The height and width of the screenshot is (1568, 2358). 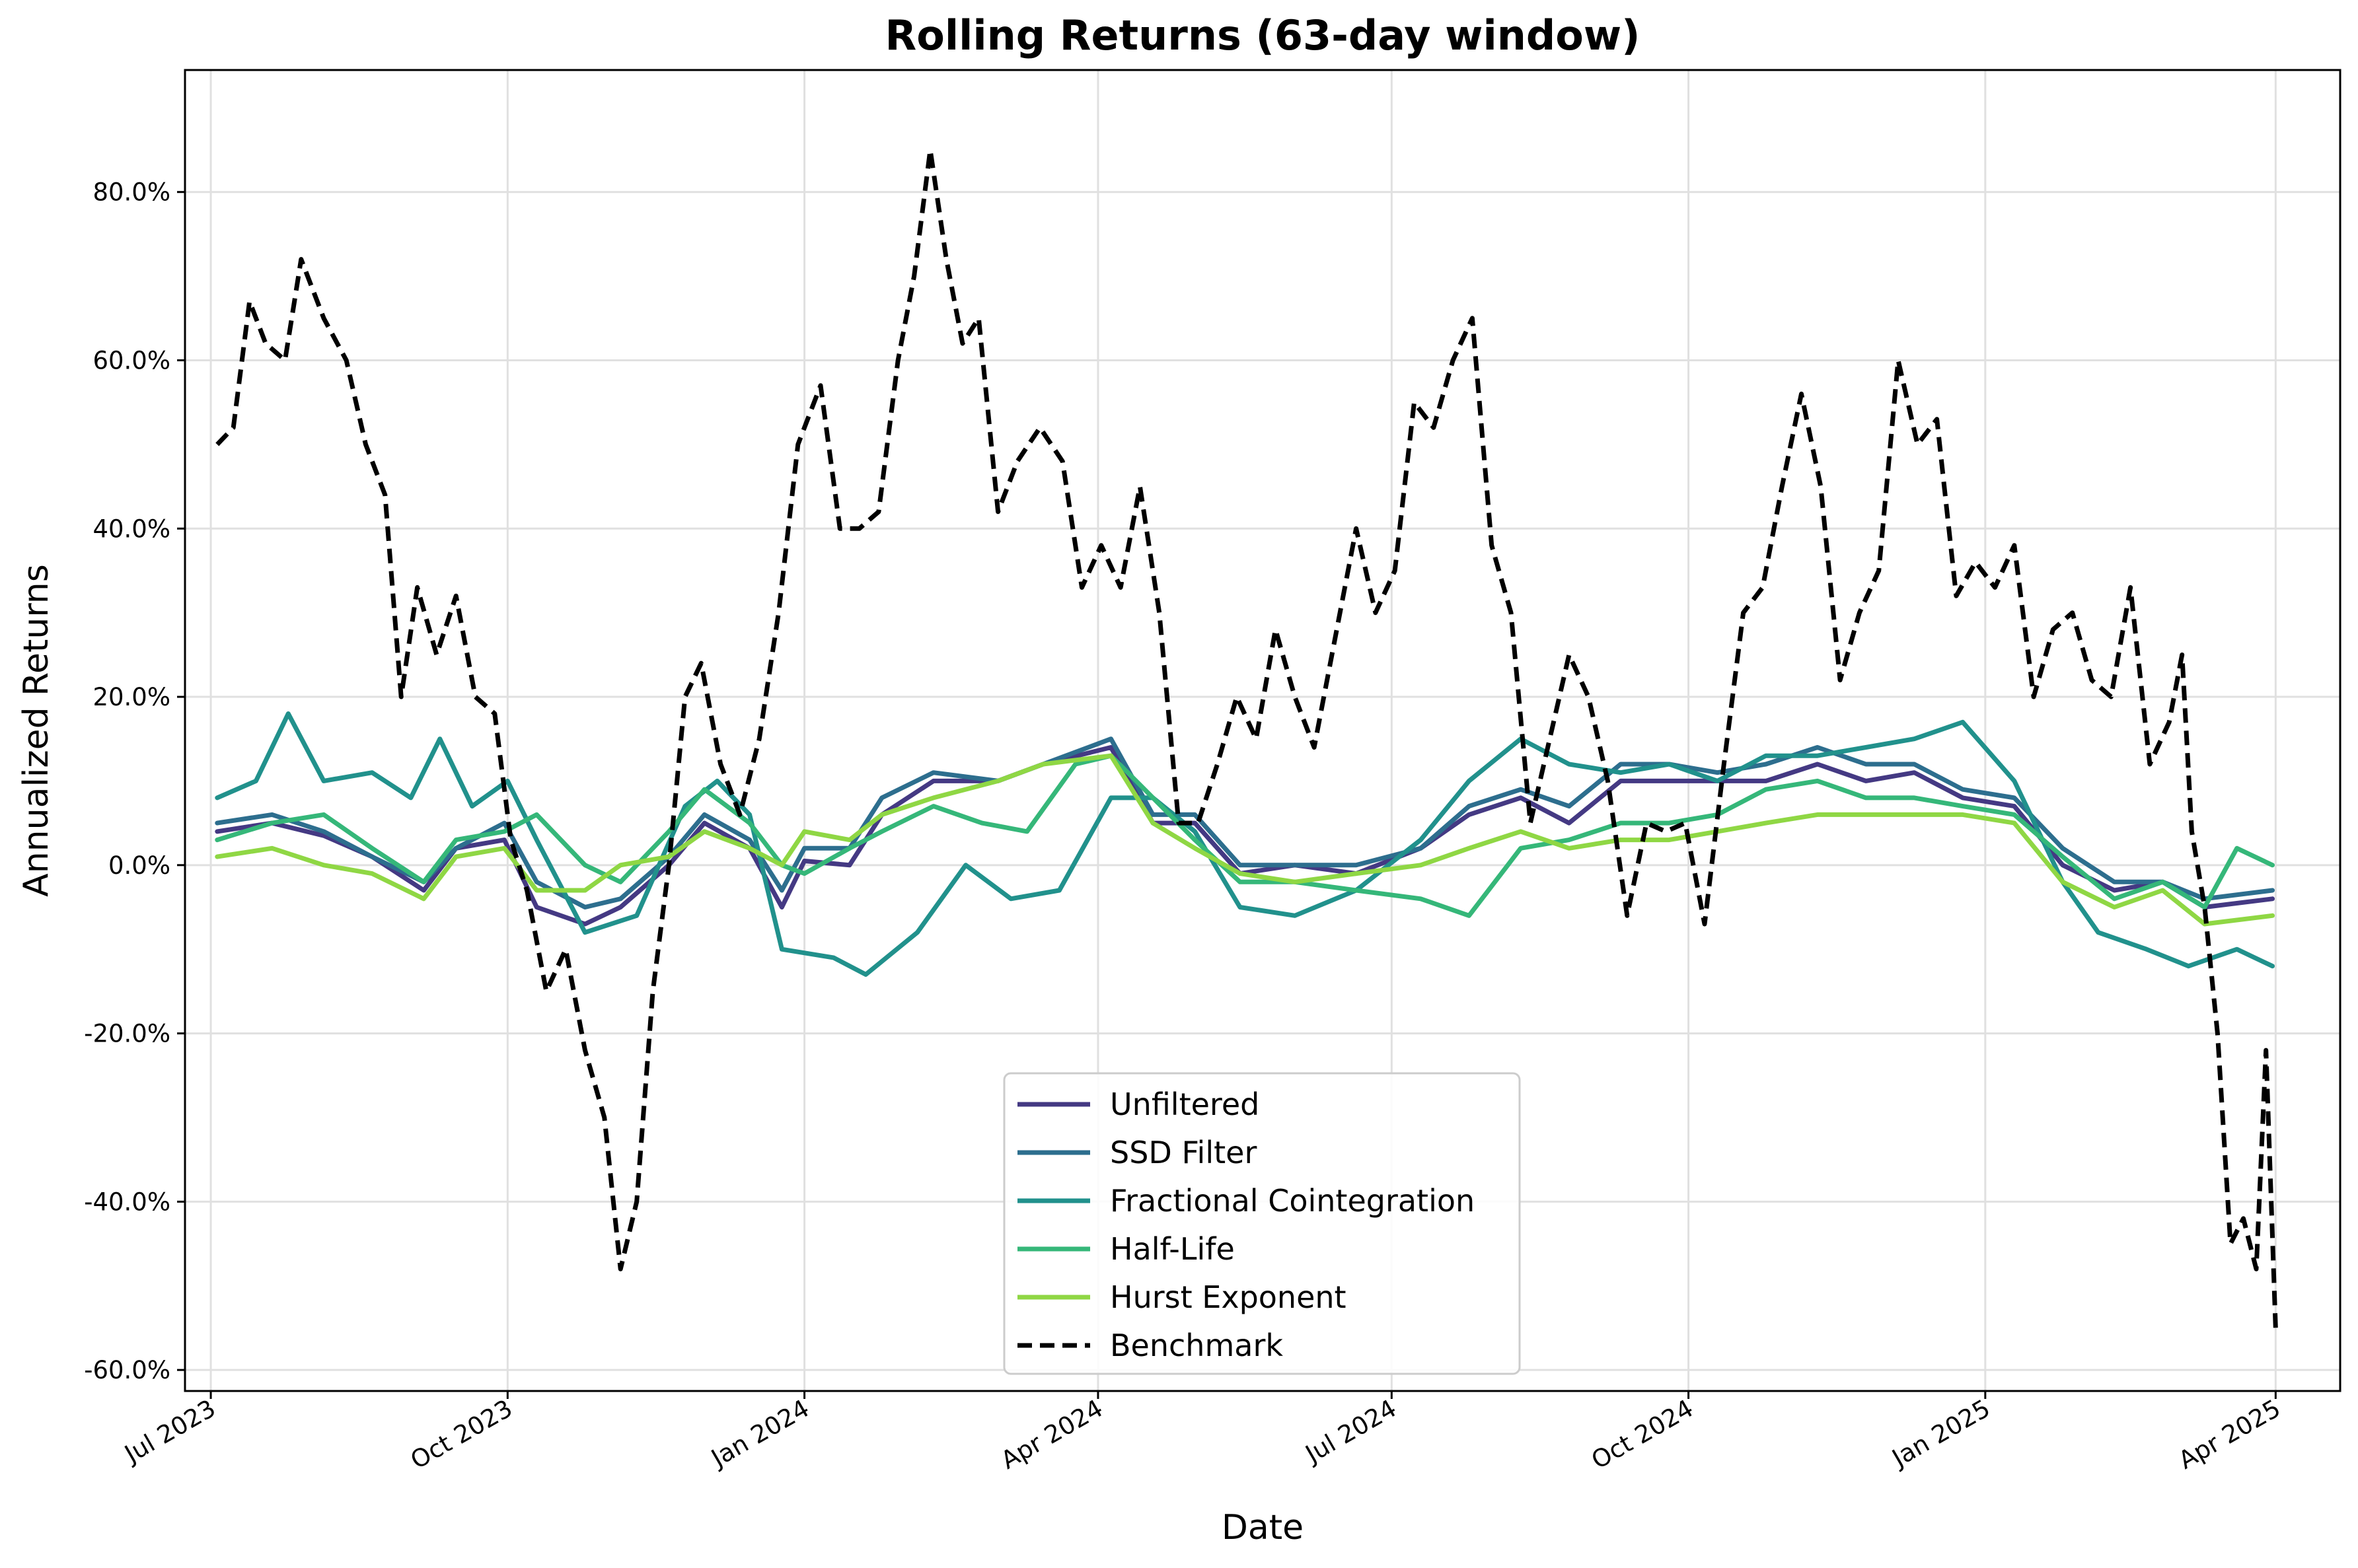 What do you see at coordinates (461, 1434) in the screenshot?
I see `x-tick-label: Oct 2023` at bounding box center [461, 1434].